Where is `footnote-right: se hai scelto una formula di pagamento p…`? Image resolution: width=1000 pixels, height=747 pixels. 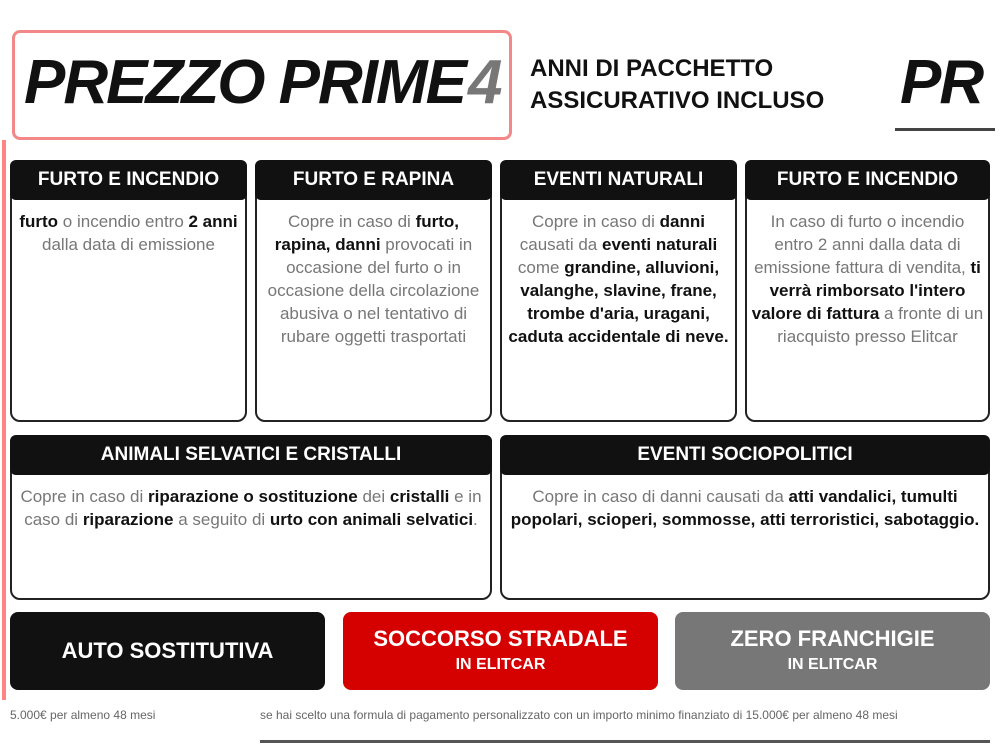 footnote-right: se hai scelto una formula di pagamento p… is located at coordinates (579, 715).